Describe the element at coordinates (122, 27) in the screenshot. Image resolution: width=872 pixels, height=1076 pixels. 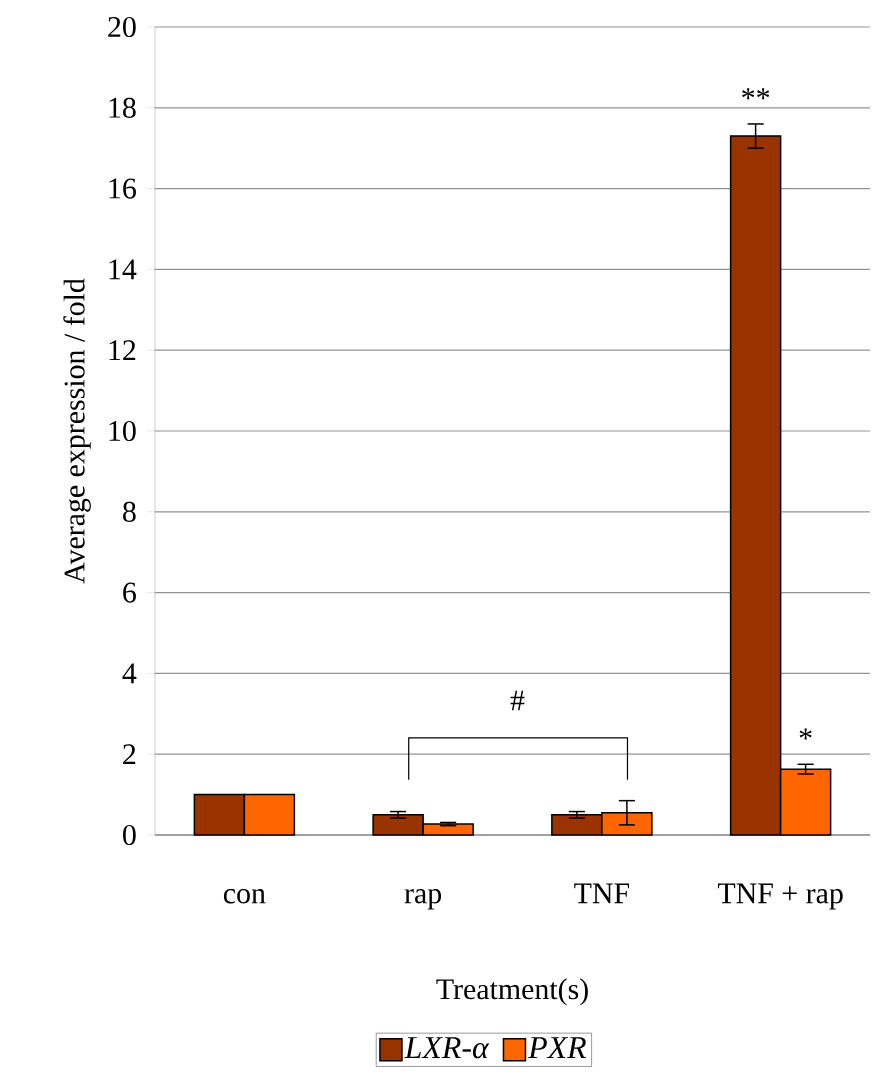
I see `y-tick-label: 20` at that location.